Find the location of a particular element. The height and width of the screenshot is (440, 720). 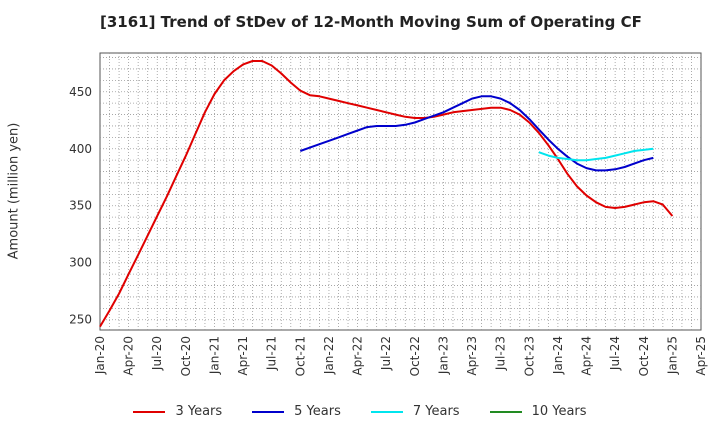

legend-swatch-10-years is located at coordinates (505, 411).